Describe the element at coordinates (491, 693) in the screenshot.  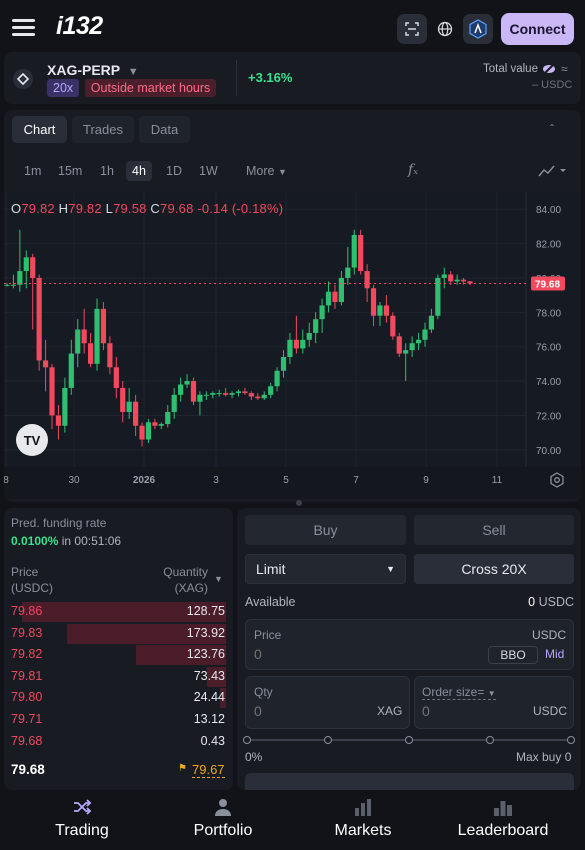
I see `caret-down-icon: ▼` at that location.